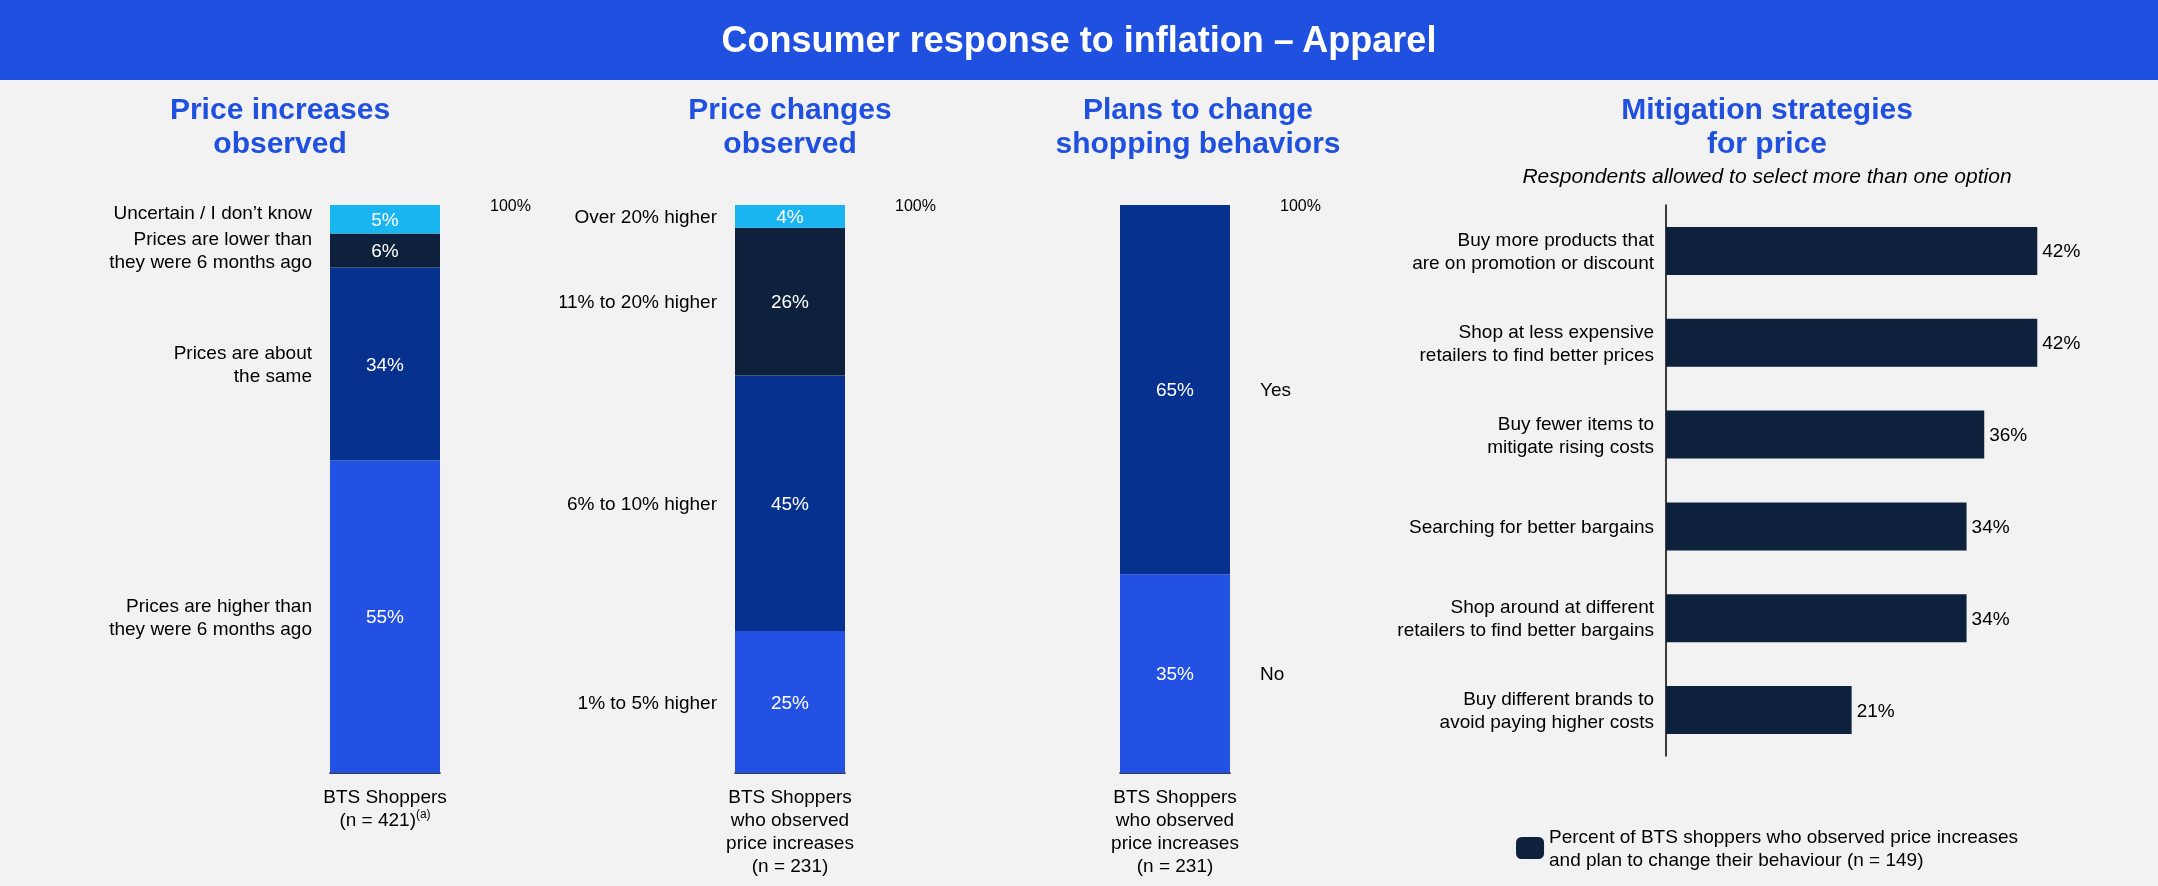 This screenshot has width=2158, height=886. I want to click on data-label: 26%, so click(790, 302).